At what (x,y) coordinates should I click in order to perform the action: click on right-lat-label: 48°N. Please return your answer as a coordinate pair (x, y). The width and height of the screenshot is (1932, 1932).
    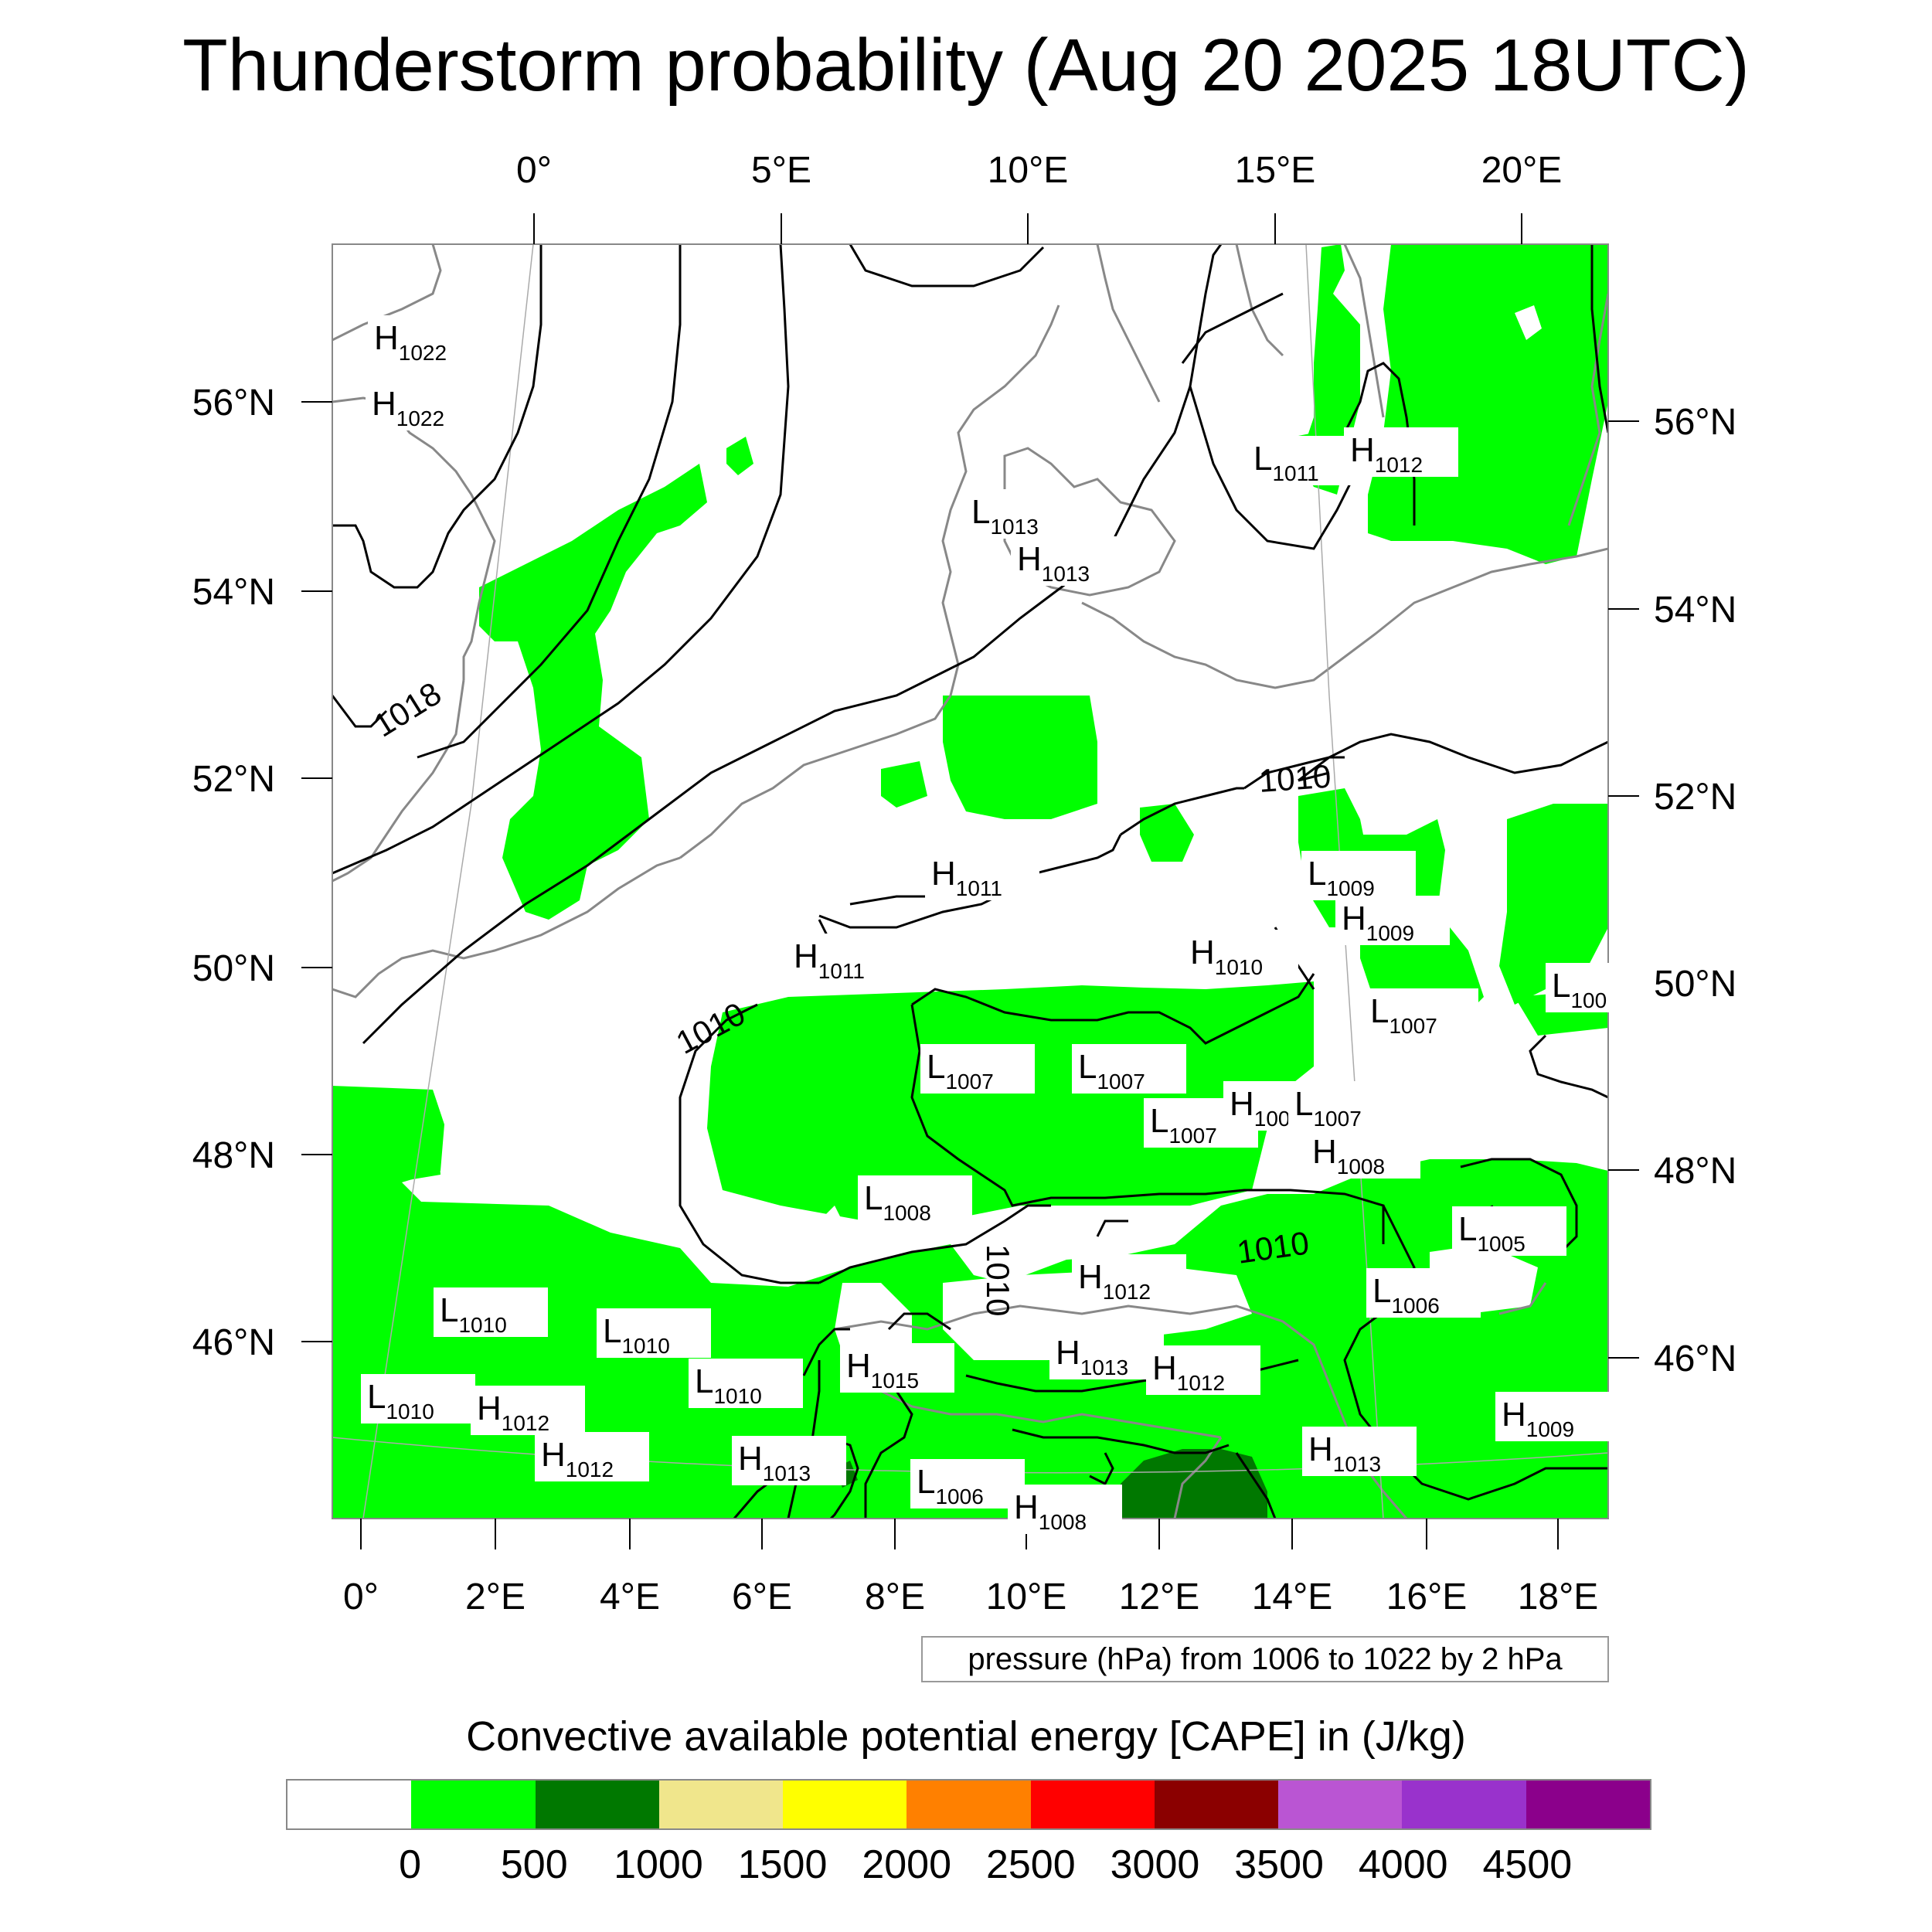
    Looking at the image, I should click on (1695, 1171).